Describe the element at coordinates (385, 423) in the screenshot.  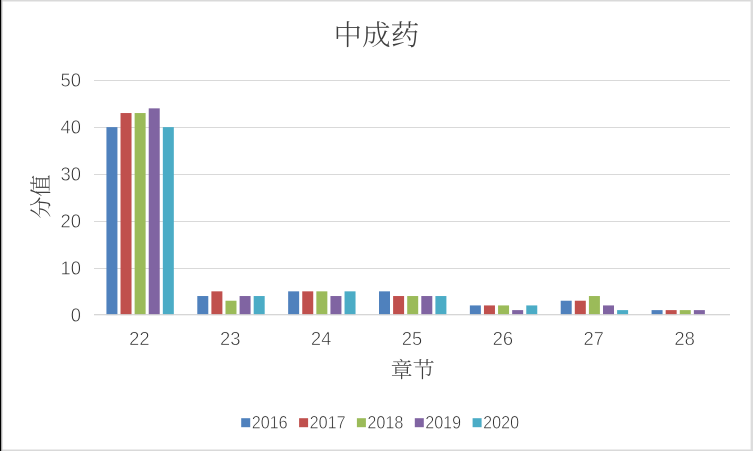
I see `svg-text: 2018` at that location.